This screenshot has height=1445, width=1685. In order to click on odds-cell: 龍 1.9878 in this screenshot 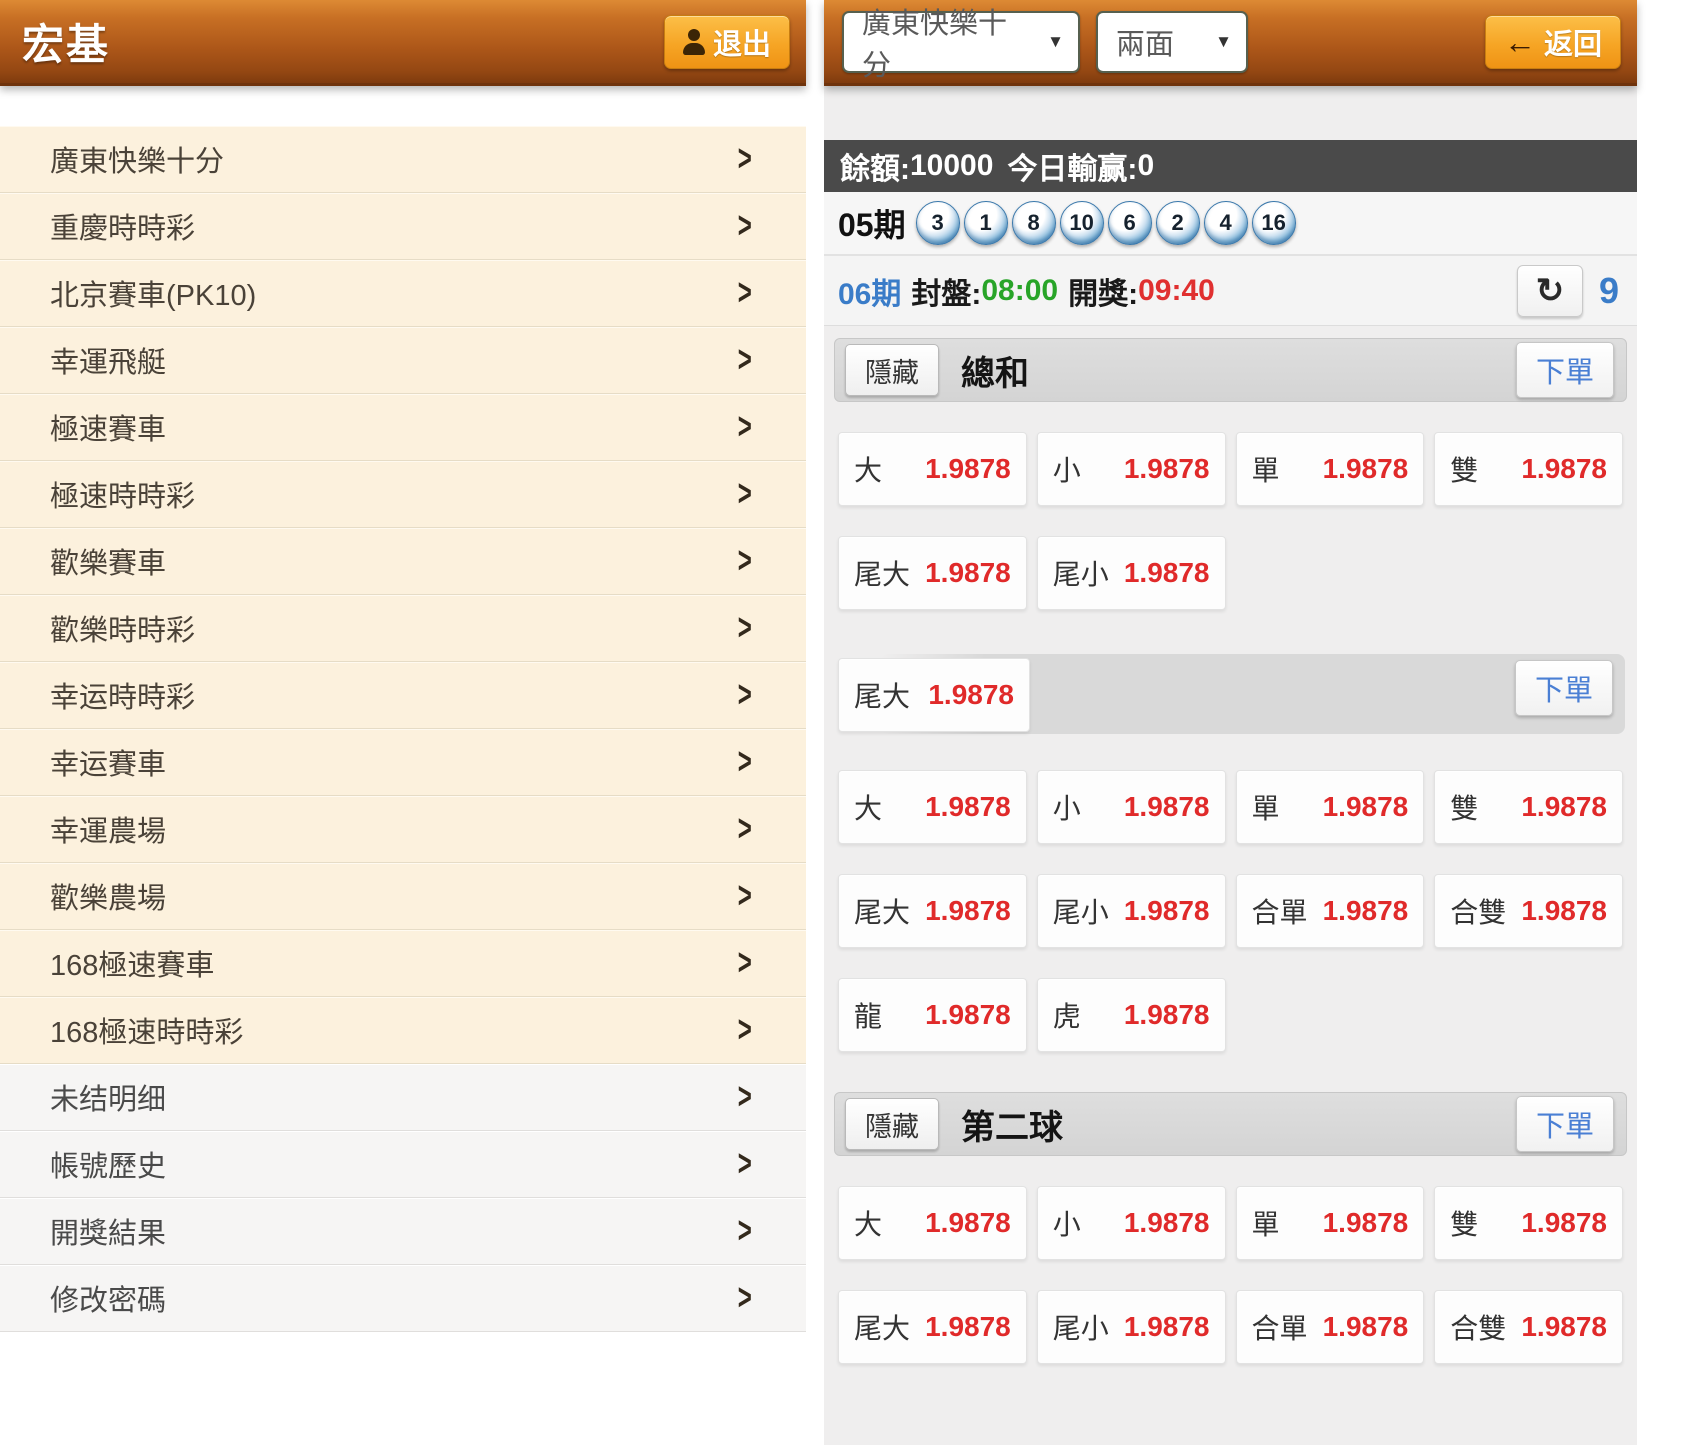, I will do `click(932, 1015)`.